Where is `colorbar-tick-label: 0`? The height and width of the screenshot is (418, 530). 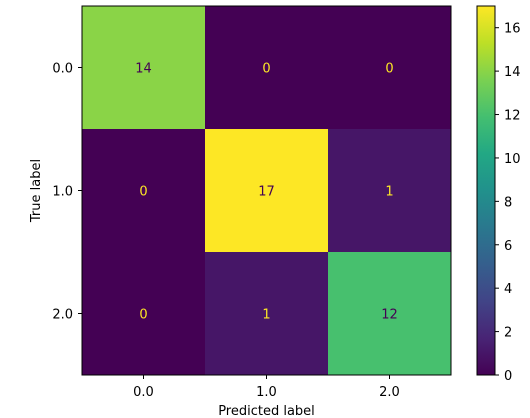
colorbar-tick-label: 0 is located at coordinates (508, 376).